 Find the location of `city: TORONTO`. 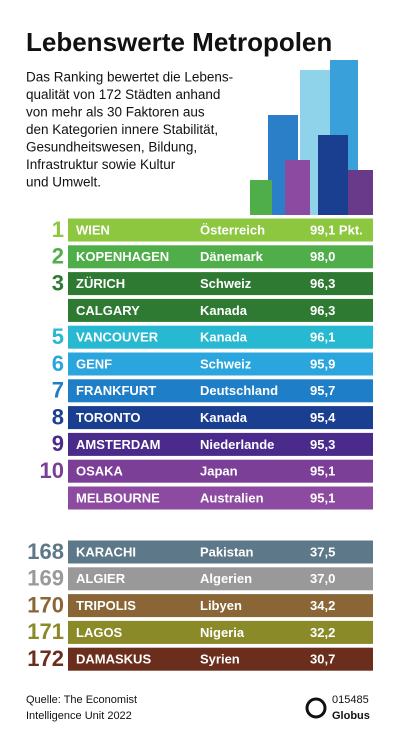

city: TORONTO is located at coordinates (108, 417).